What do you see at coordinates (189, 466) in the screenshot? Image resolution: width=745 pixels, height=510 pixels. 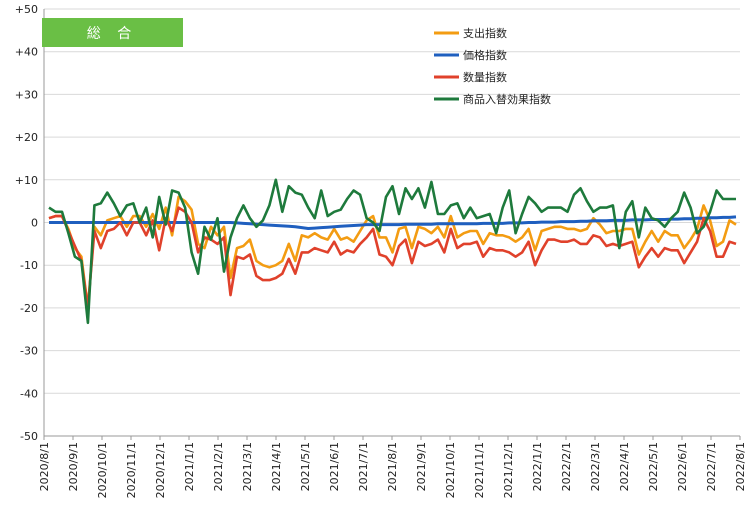 I see `x-tick-label: 2021/1/1` at bounding box center [189, 466].